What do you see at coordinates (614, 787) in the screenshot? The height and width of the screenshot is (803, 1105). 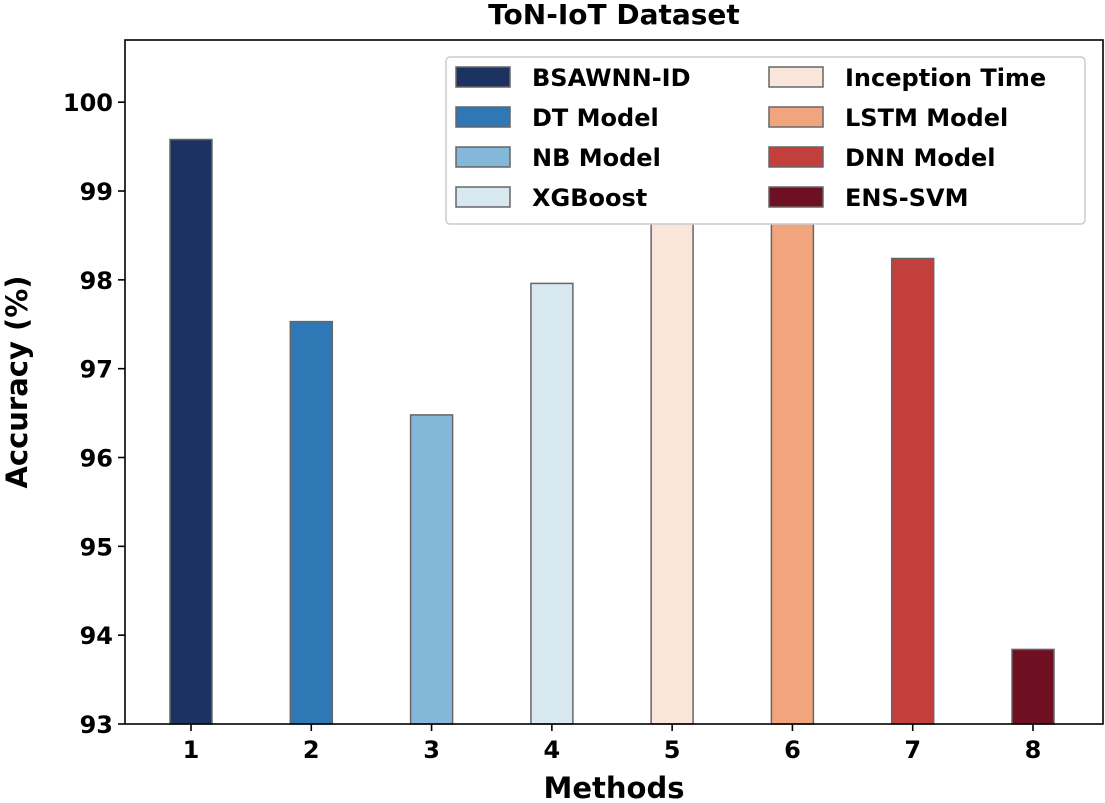 I see `x-axis-label: Methods` at bounding box center [614, 787].